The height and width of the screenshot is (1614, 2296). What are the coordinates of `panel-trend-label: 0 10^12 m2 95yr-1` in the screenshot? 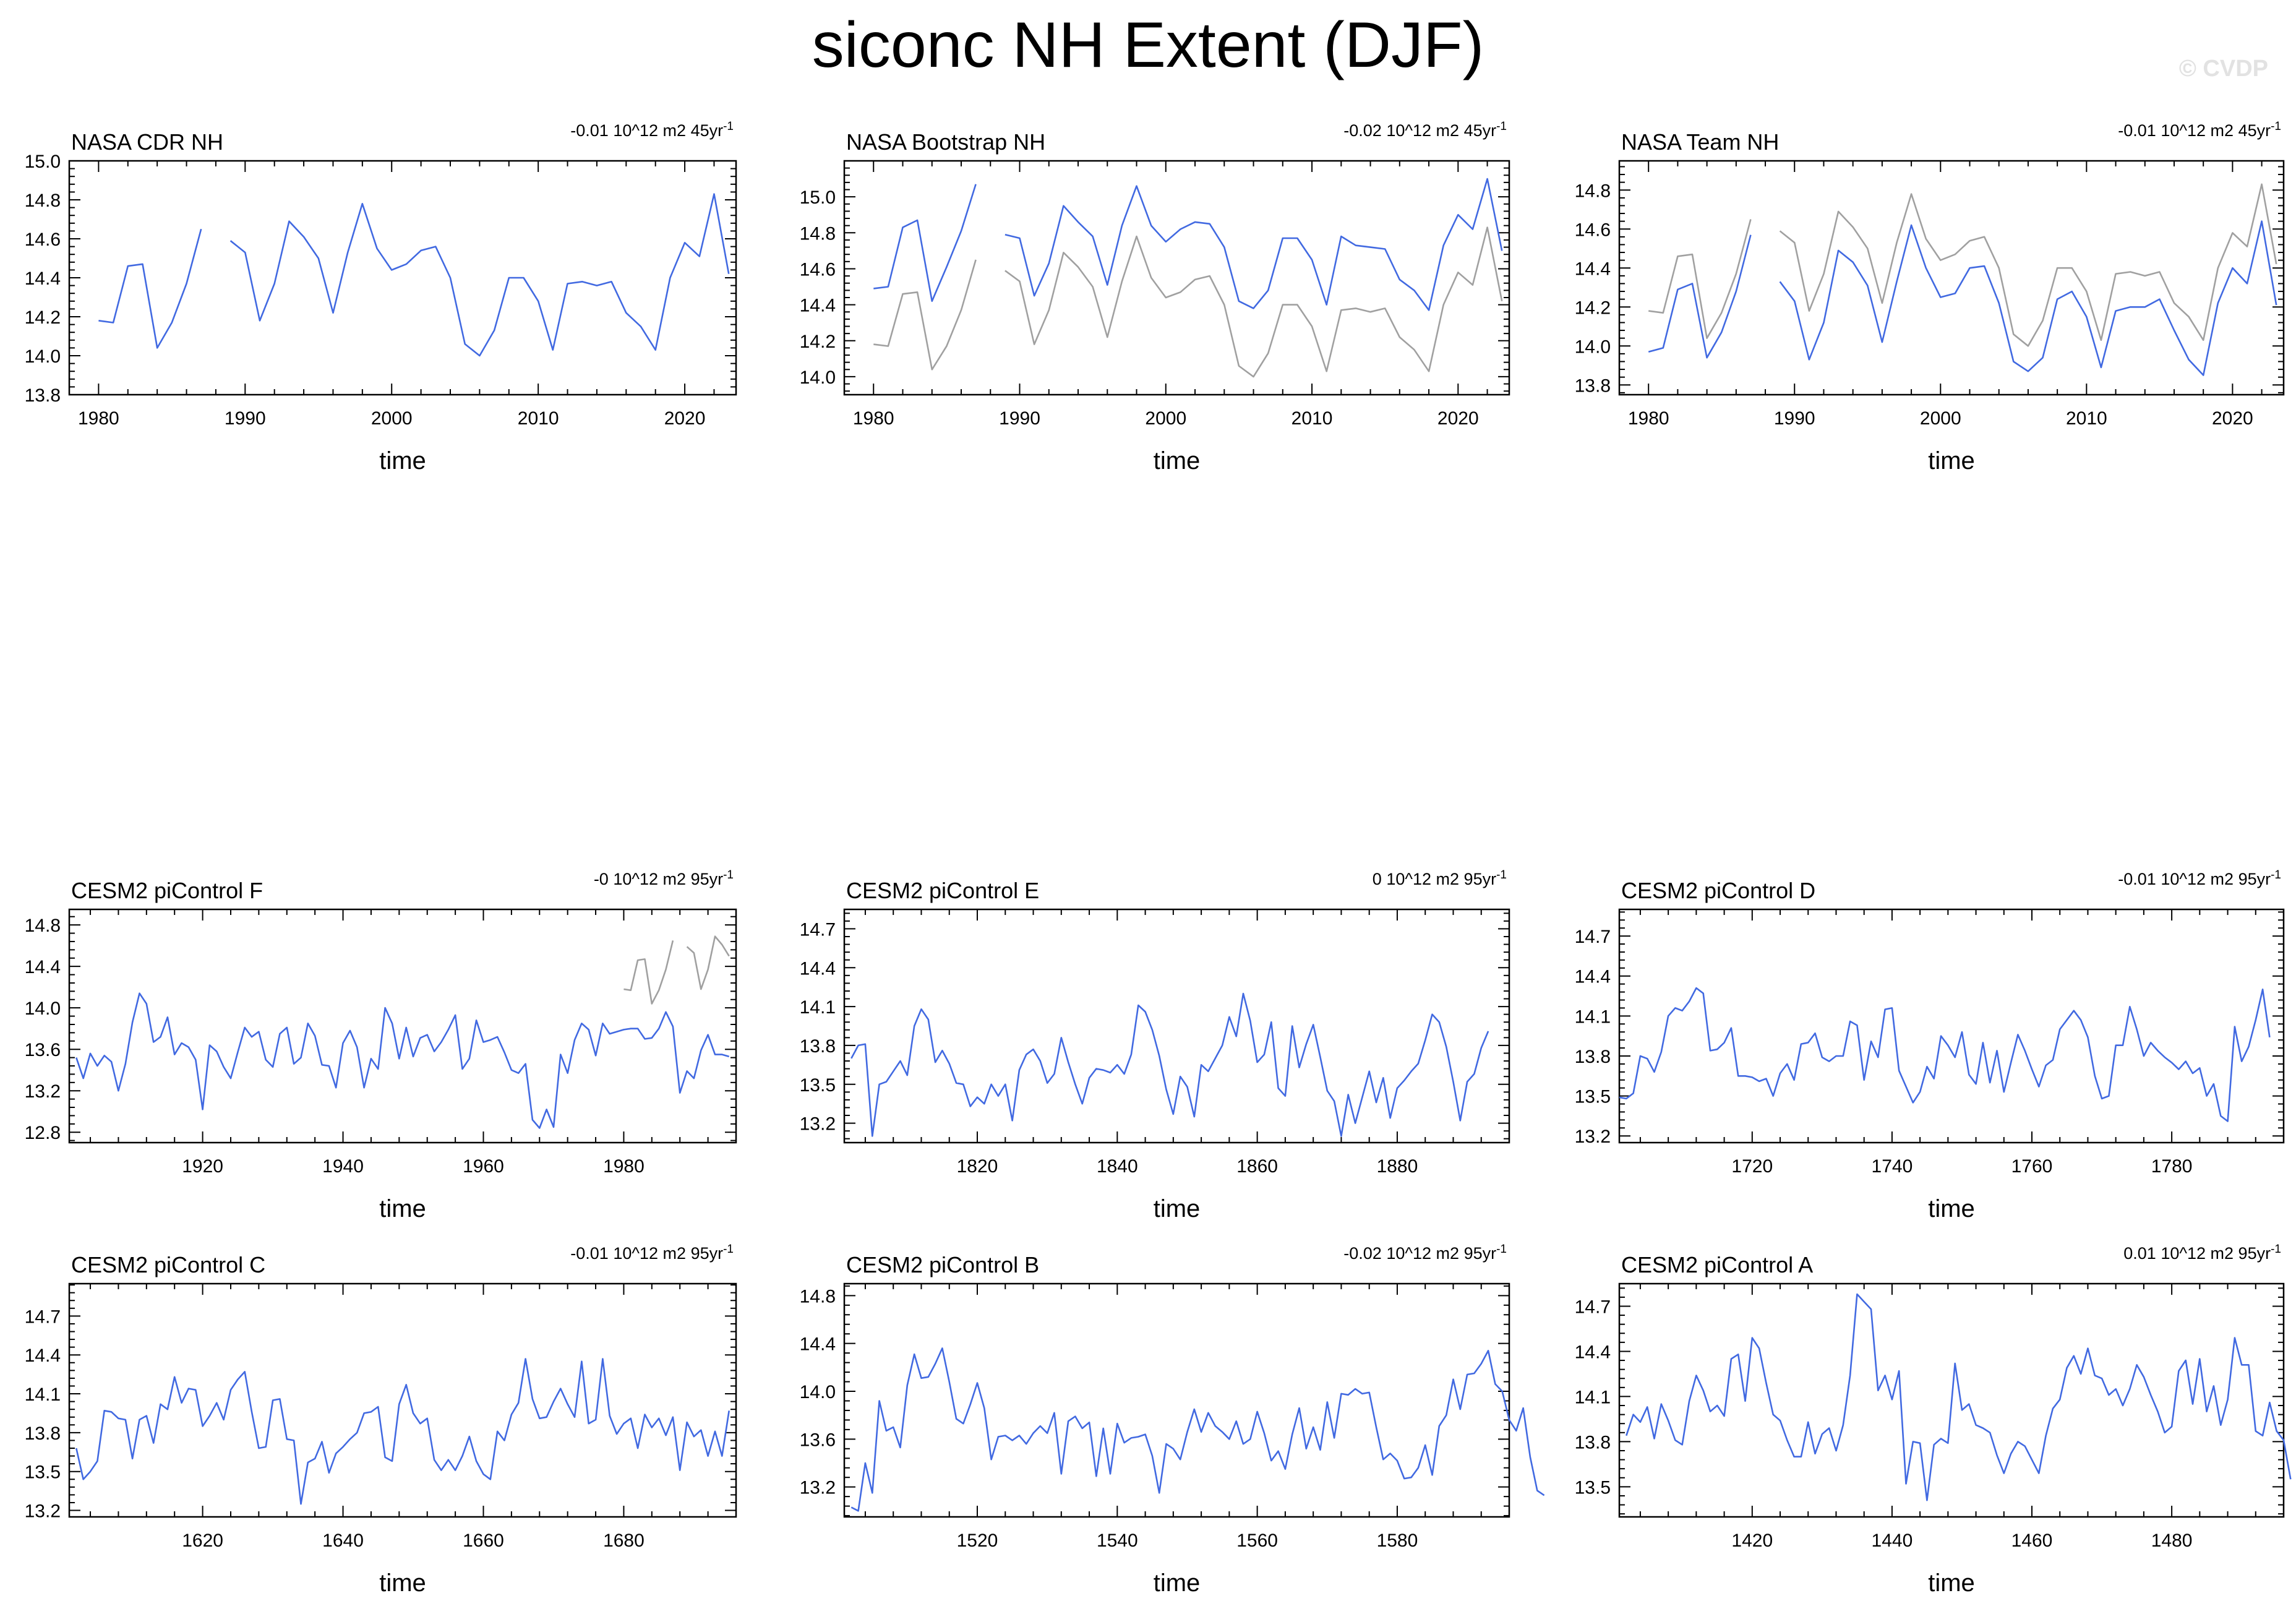 It's located at (1440, 879).